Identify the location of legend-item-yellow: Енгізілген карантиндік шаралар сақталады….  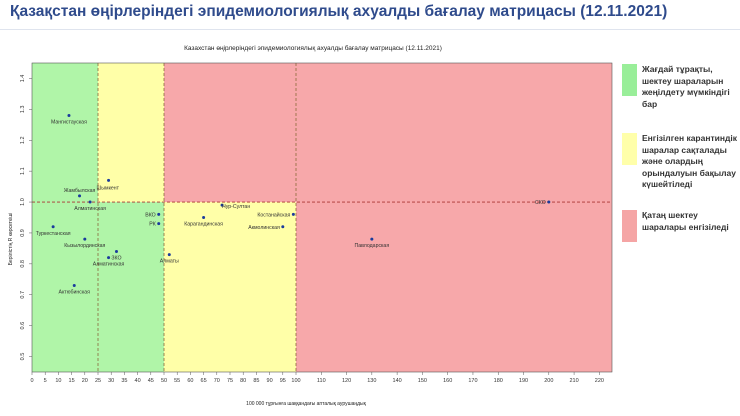
(681, 162).